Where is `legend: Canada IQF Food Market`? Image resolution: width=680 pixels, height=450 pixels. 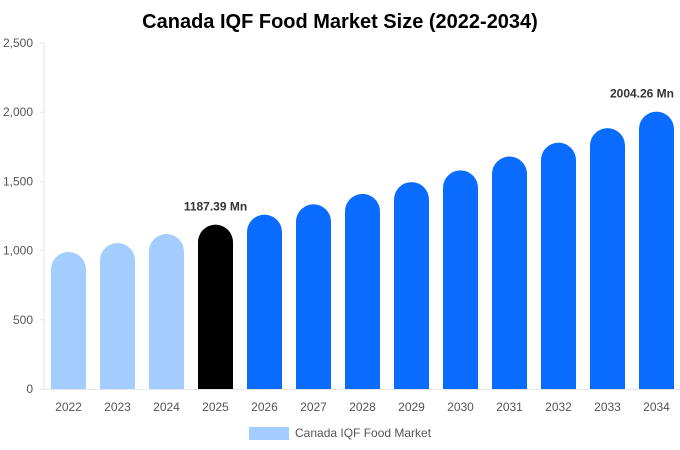
legend: Canada IQF Food Market is located at coordinates (340, 433).